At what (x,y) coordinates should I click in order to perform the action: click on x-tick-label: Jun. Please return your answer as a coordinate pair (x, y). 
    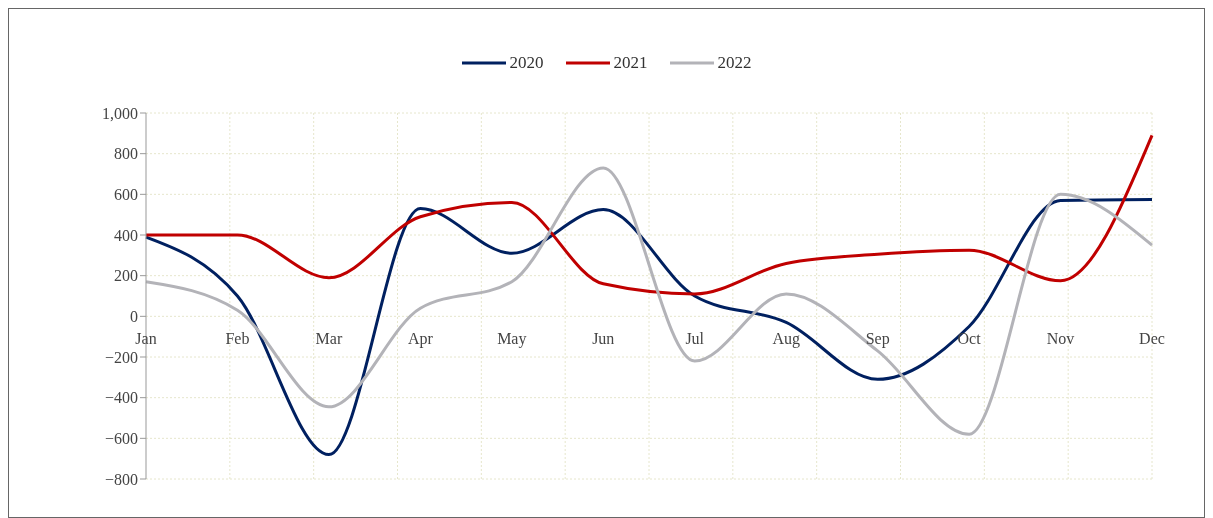
    Looking at the image, I should click on (603, 339).